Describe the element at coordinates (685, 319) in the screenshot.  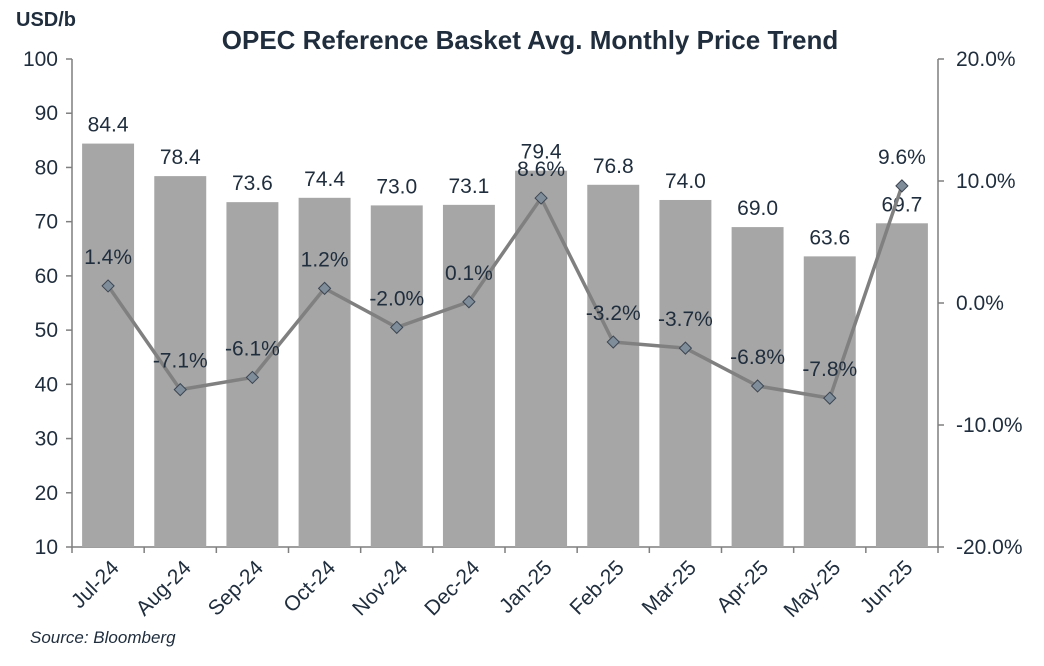
I see `change-value-label: -3.7%` at that location.